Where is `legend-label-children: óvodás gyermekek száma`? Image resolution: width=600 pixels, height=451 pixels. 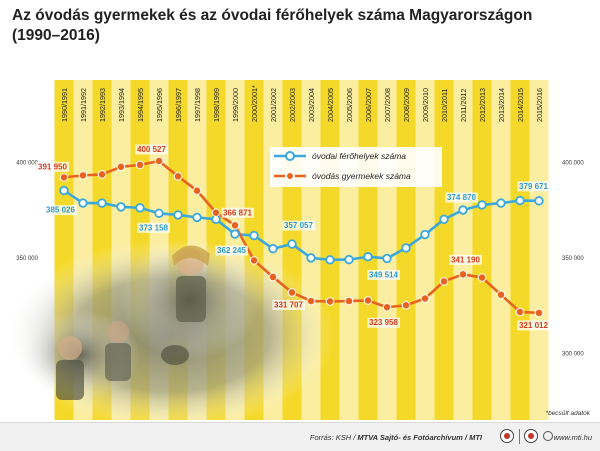
legend-label-children: óvodás gyermekek száma is located at coordinates (361, 176).